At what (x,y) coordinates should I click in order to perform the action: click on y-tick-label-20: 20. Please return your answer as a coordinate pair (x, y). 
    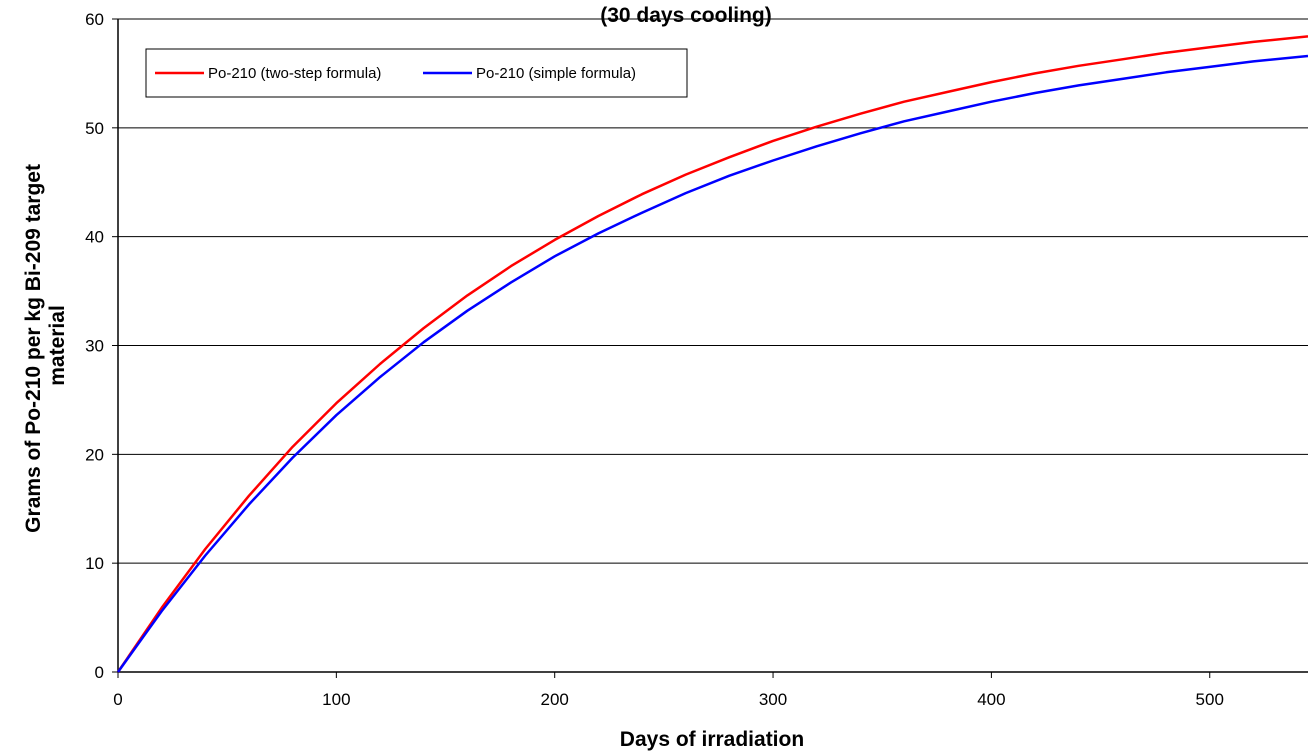
    Looking at the image, I should click on (94, 454).